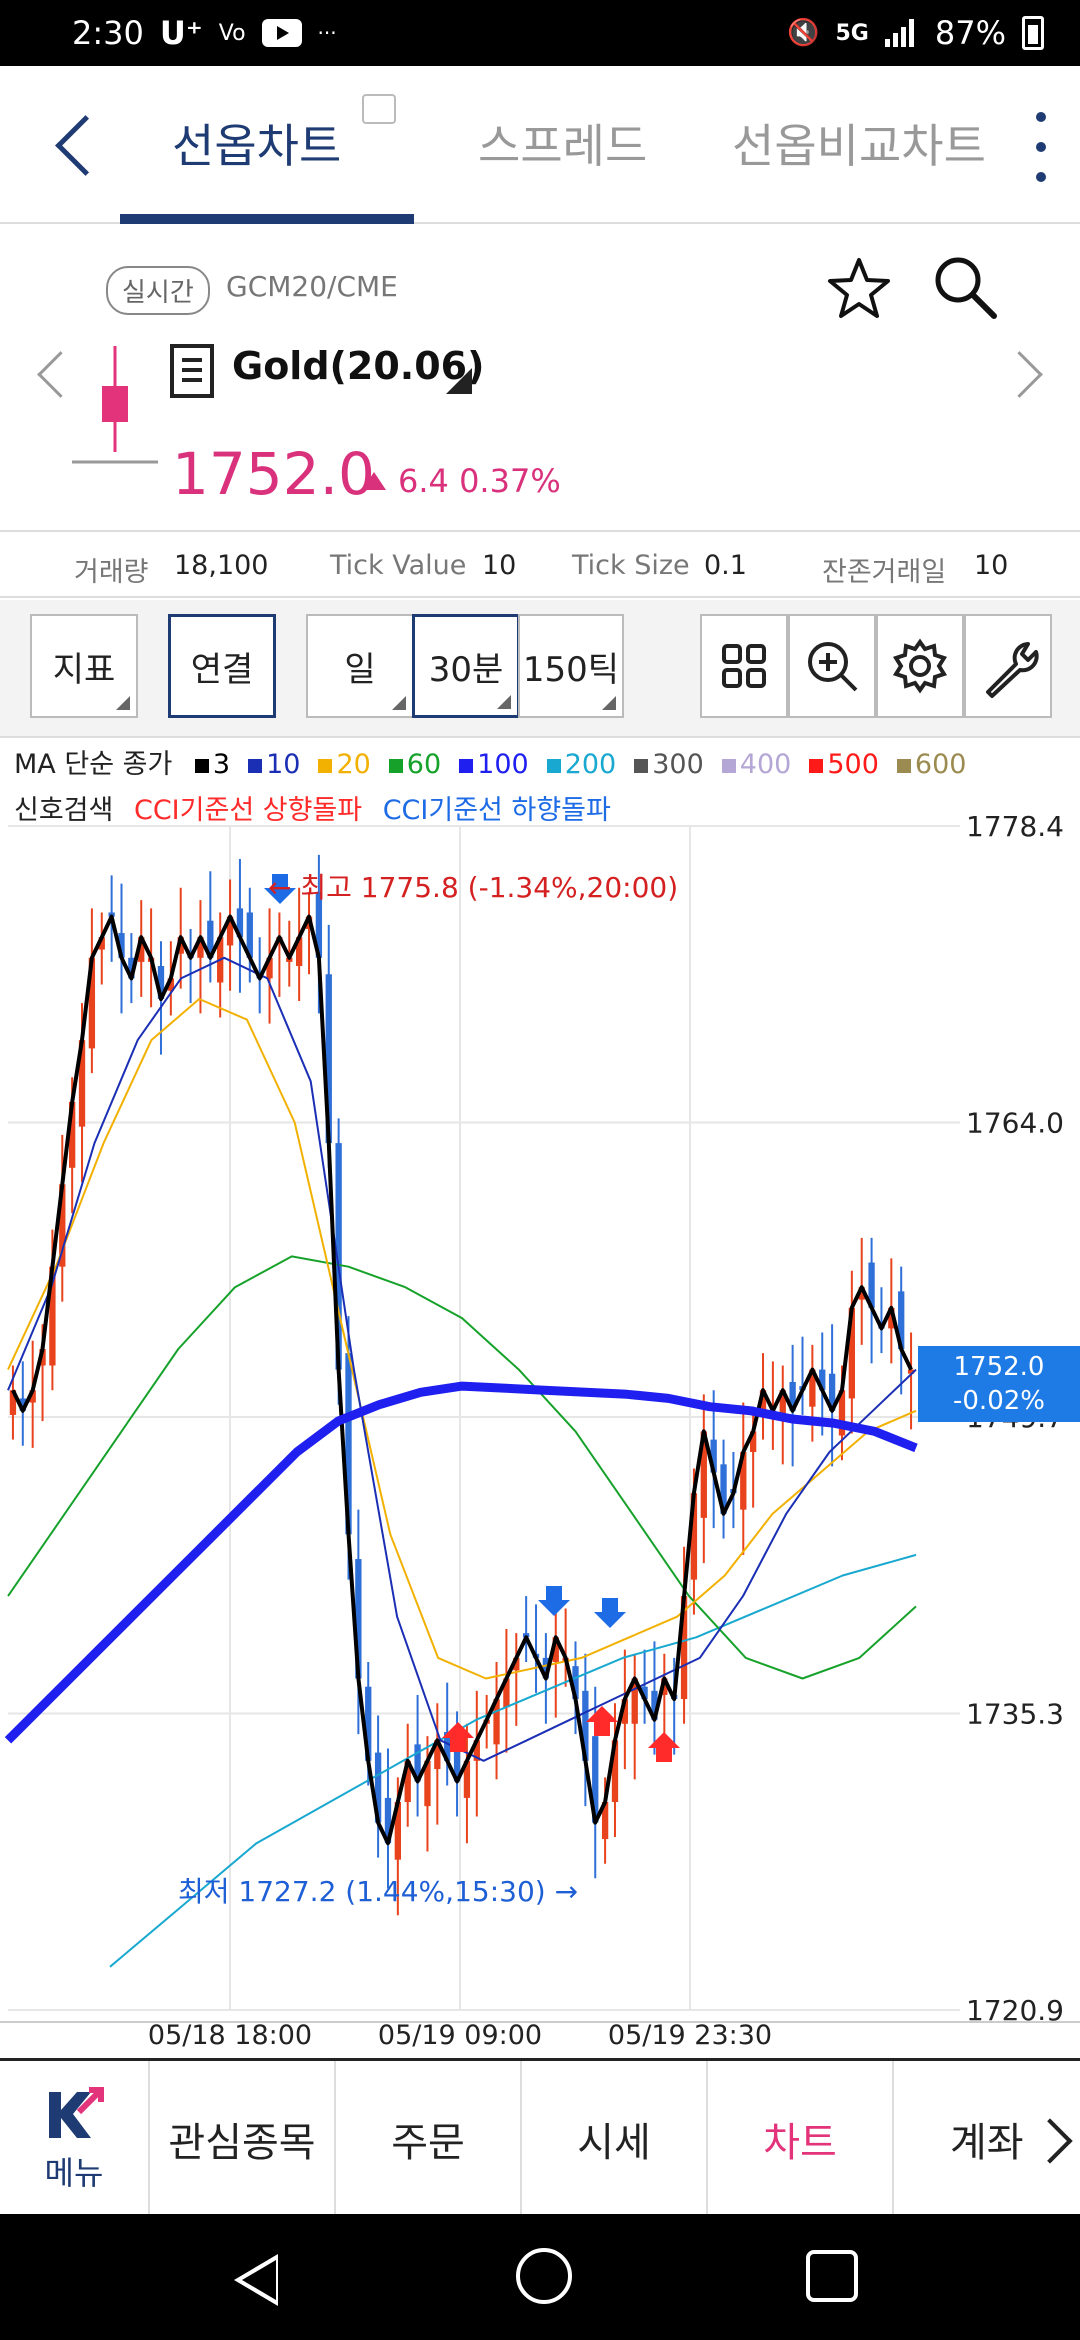 The height and width of the screenshot is (2340, 1080). Describe the element at coordinates (615, 2139) in the screenshot. I see `nav-quotes: 시세` at that location.